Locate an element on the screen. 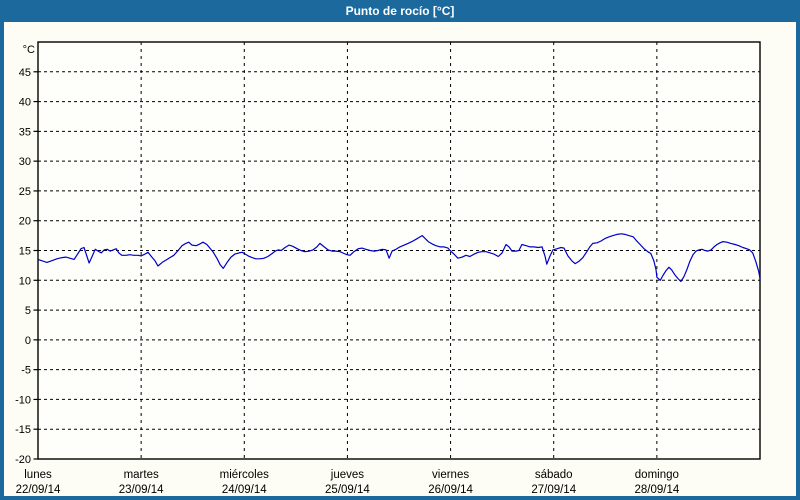  chart-title: Punto de rocío [°C] is located at coordinates (400, 11).